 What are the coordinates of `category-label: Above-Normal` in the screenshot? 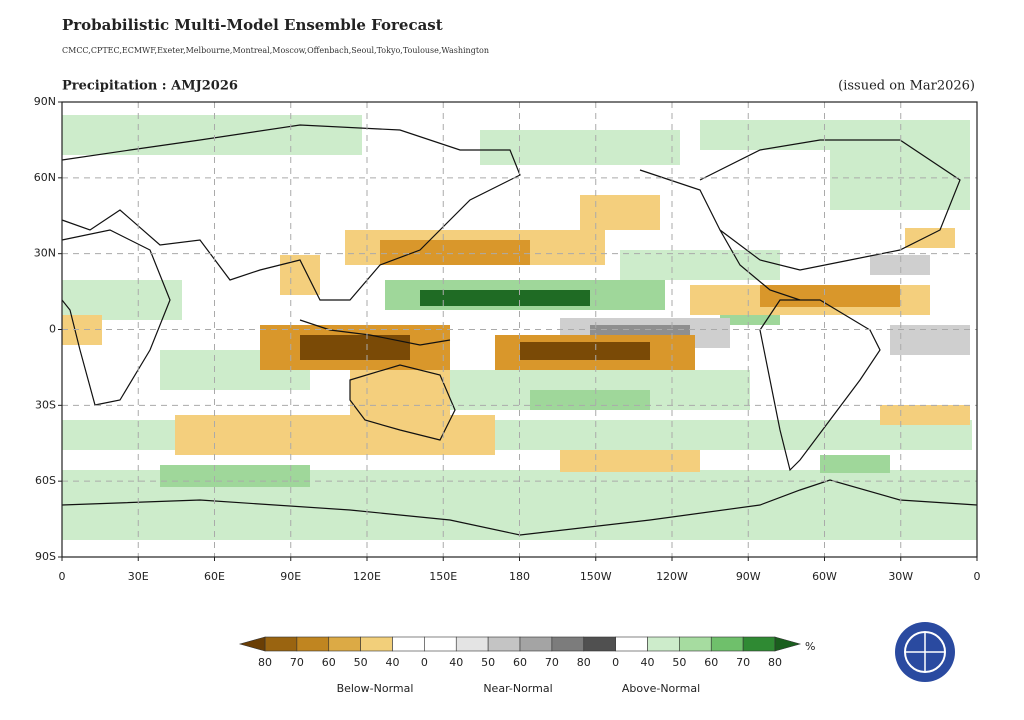 It's located at (661, 688).